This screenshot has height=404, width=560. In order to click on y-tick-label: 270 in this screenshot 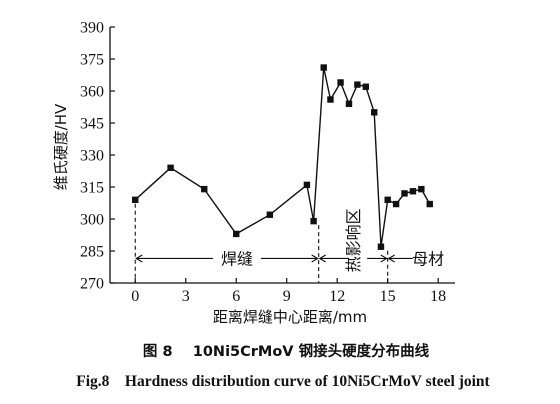, I will do `click(92, 284)`.